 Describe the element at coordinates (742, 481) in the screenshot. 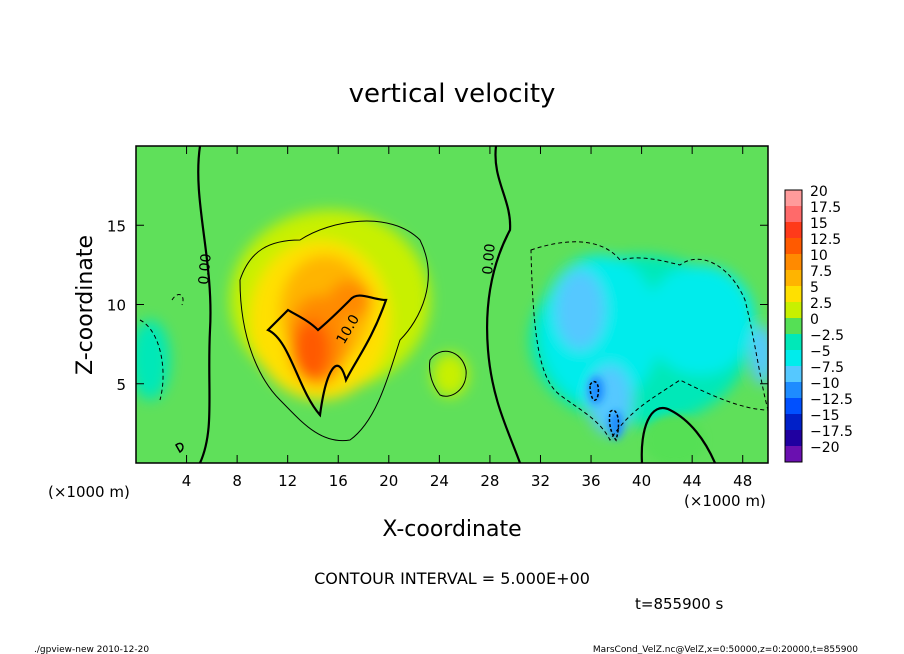

I see `x-tick-label: 48` at that location.